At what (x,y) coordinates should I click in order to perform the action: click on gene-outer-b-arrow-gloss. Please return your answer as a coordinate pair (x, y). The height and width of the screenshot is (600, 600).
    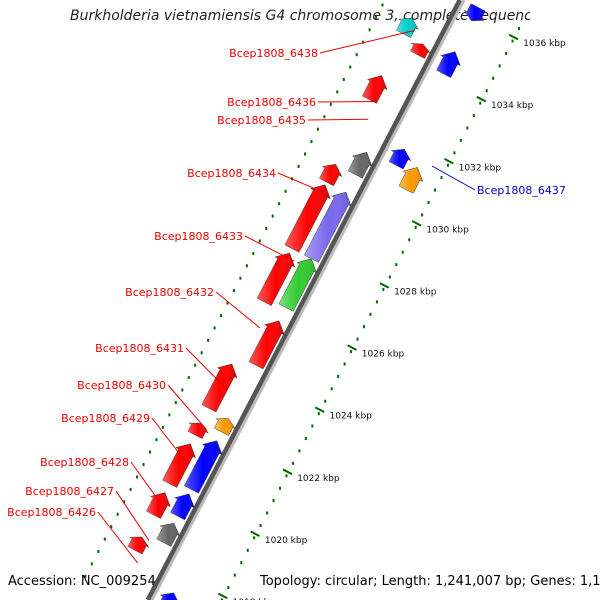
    Looking at the image, I should click on (448, 64).